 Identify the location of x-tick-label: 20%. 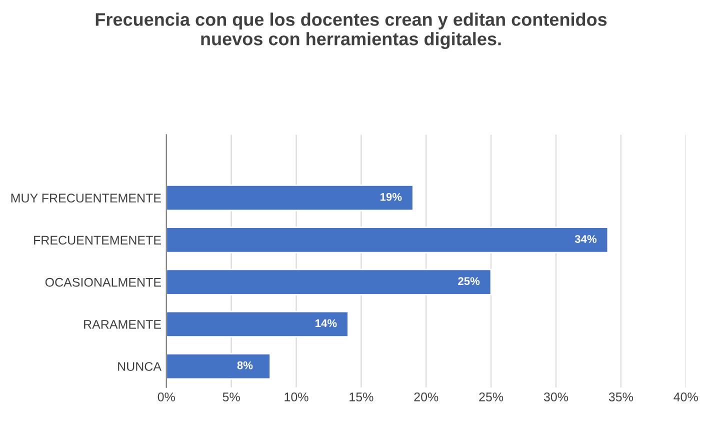
(426, 397).